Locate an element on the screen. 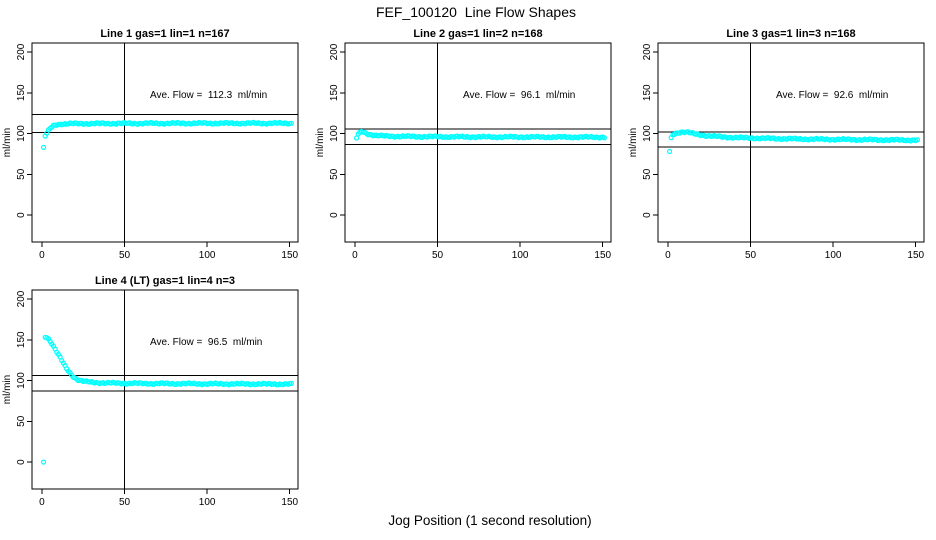 The width and height of the screenshot is (936, 540). subplot-title: Line 3 gas=1 lin=3 n=168 is located at coordinates (790, 34).